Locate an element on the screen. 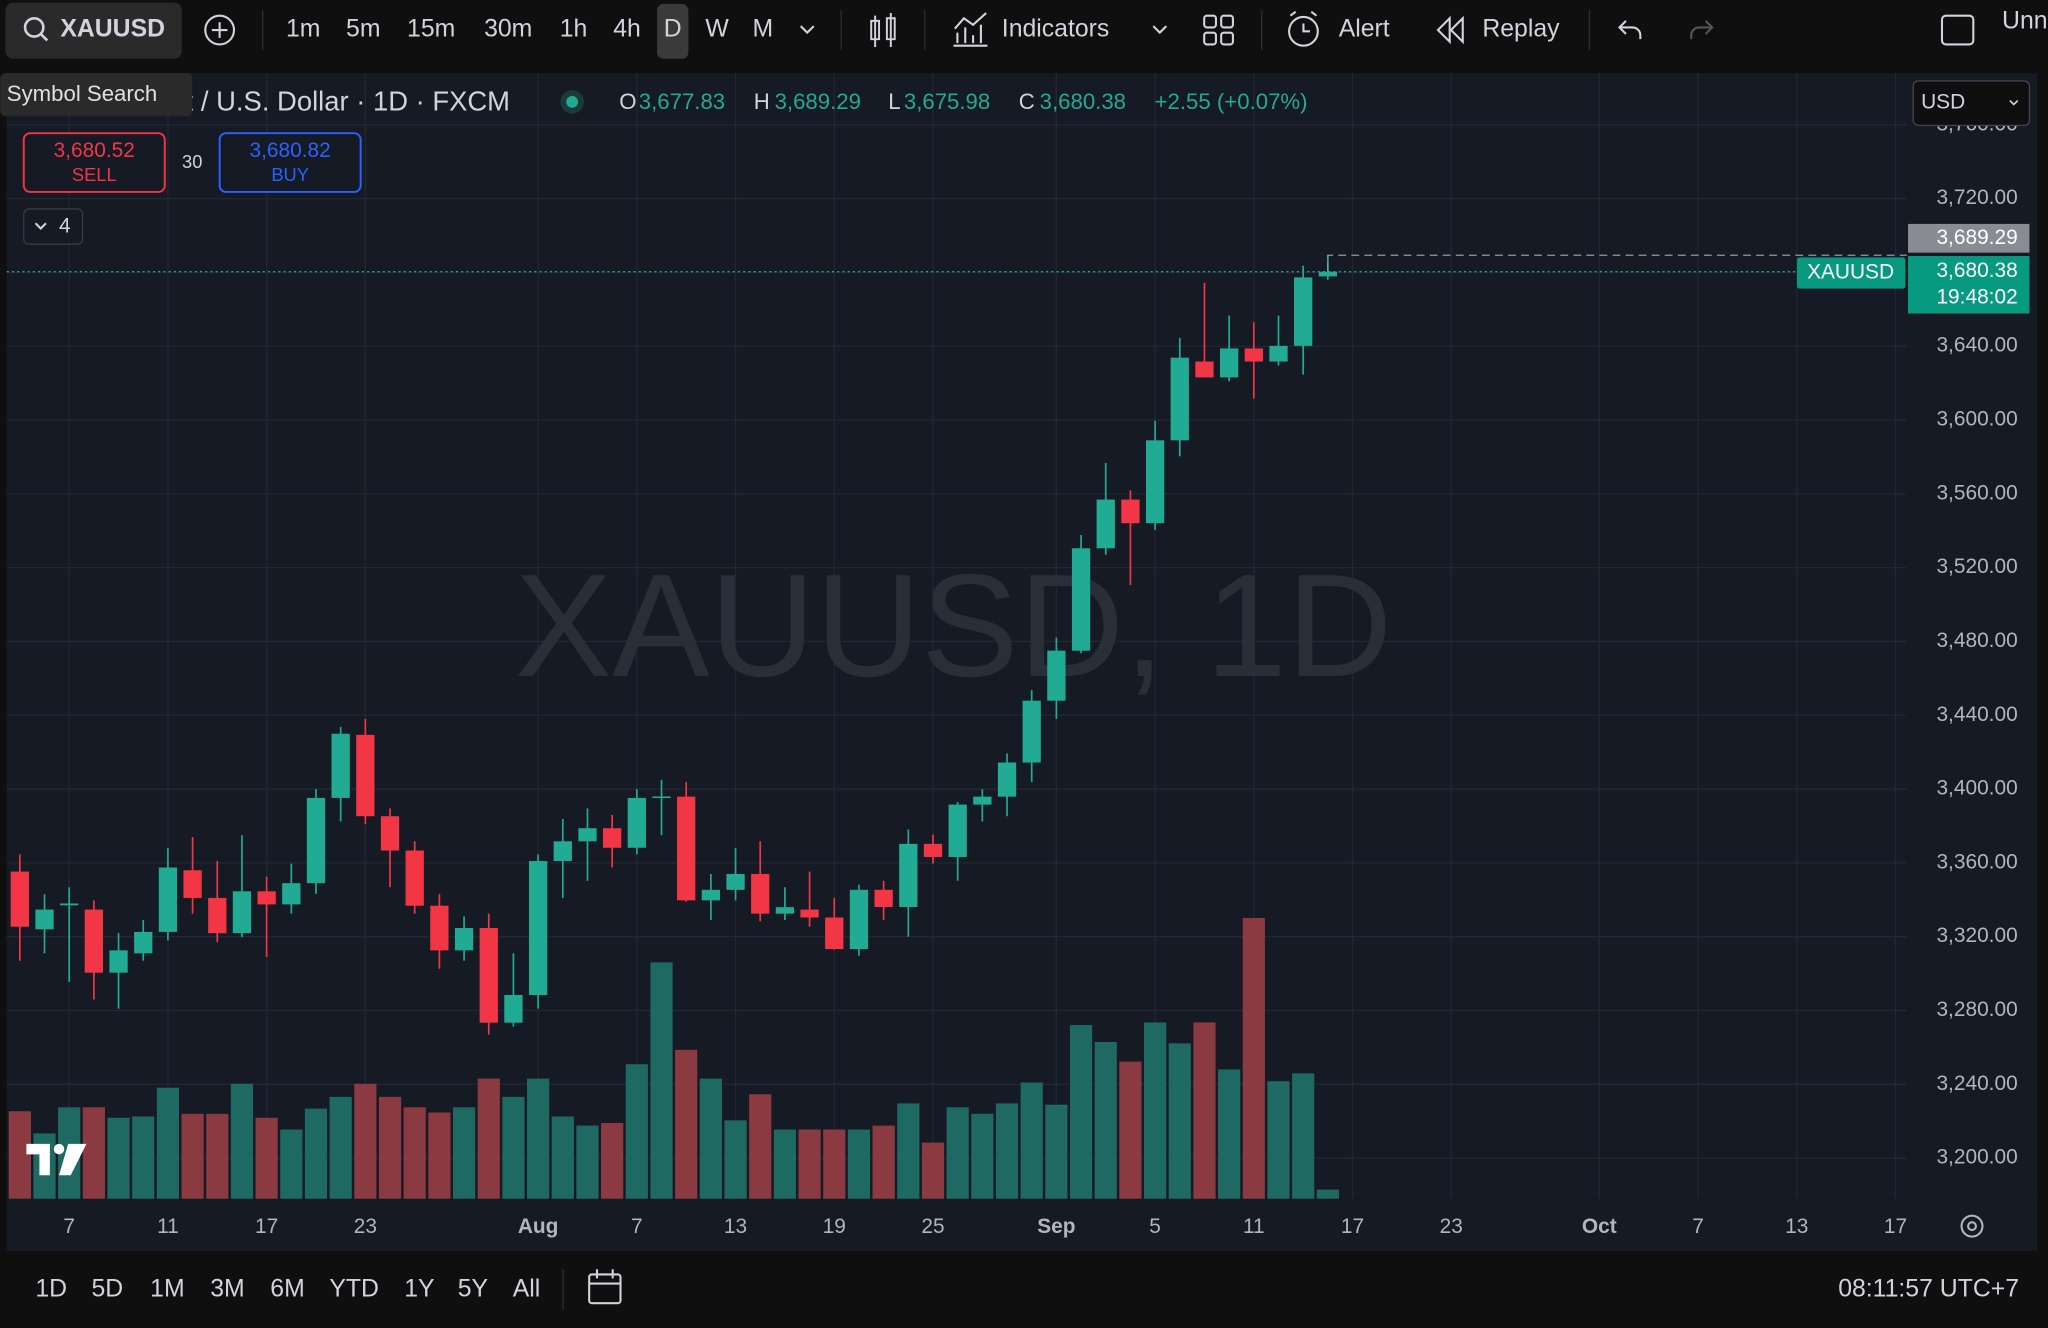  indicators-button: Indicators is located at coordinates (1056, 29).